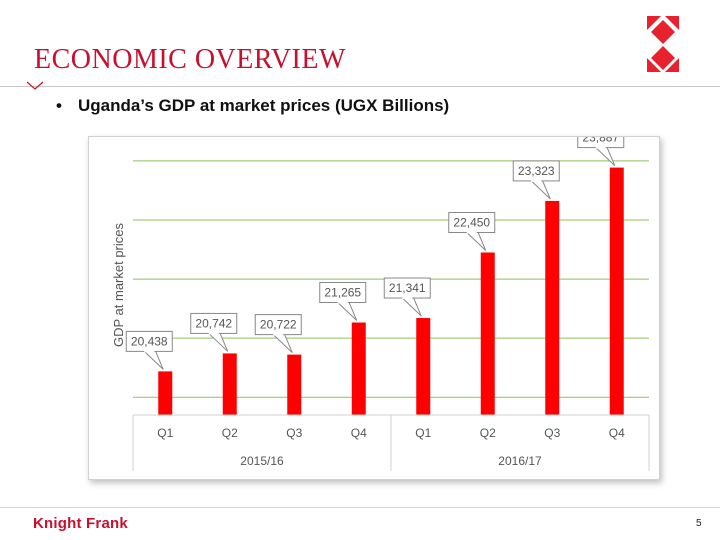 Image resolution: width=720 pixels, height=540 pixels. Describe the element at coordinates (165, 433) in the screenshot. I see `x-tick-label-0: Q1` at that location.